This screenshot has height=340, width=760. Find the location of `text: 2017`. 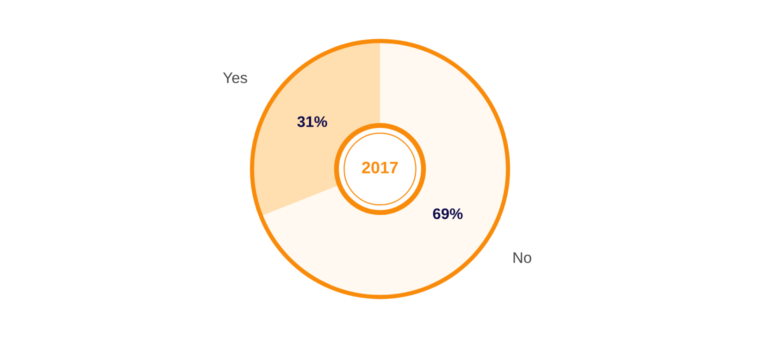

text: 2017 is located at coordinates (380, 168).